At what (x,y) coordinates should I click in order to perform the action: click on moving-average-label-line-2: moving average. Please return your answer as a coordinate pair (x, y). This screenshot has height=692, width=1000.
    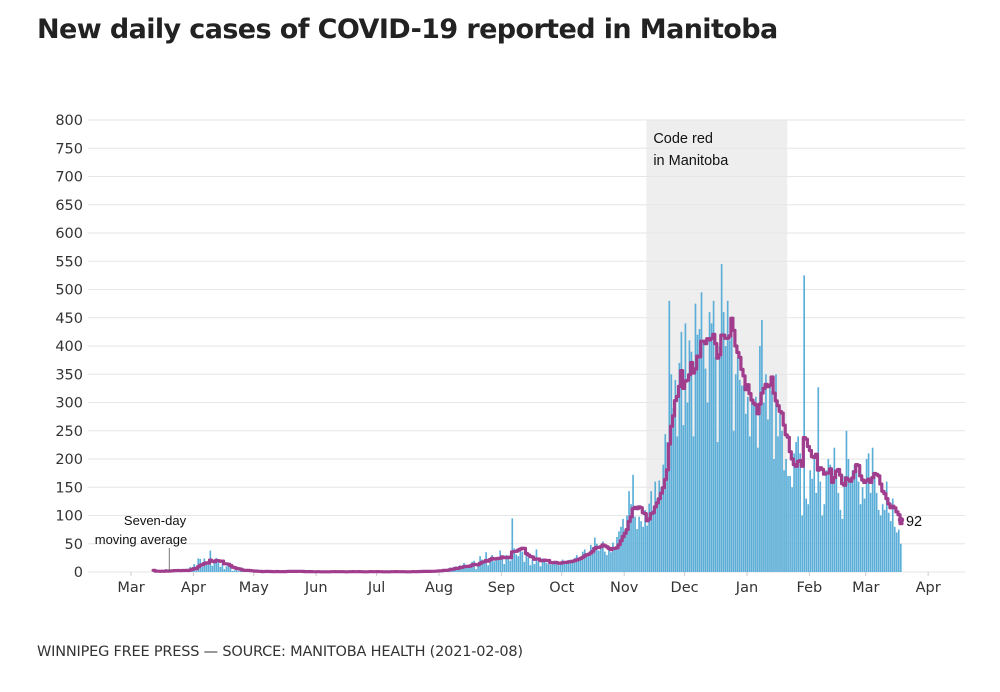
    Looking at the image, I should click on (141, 539).